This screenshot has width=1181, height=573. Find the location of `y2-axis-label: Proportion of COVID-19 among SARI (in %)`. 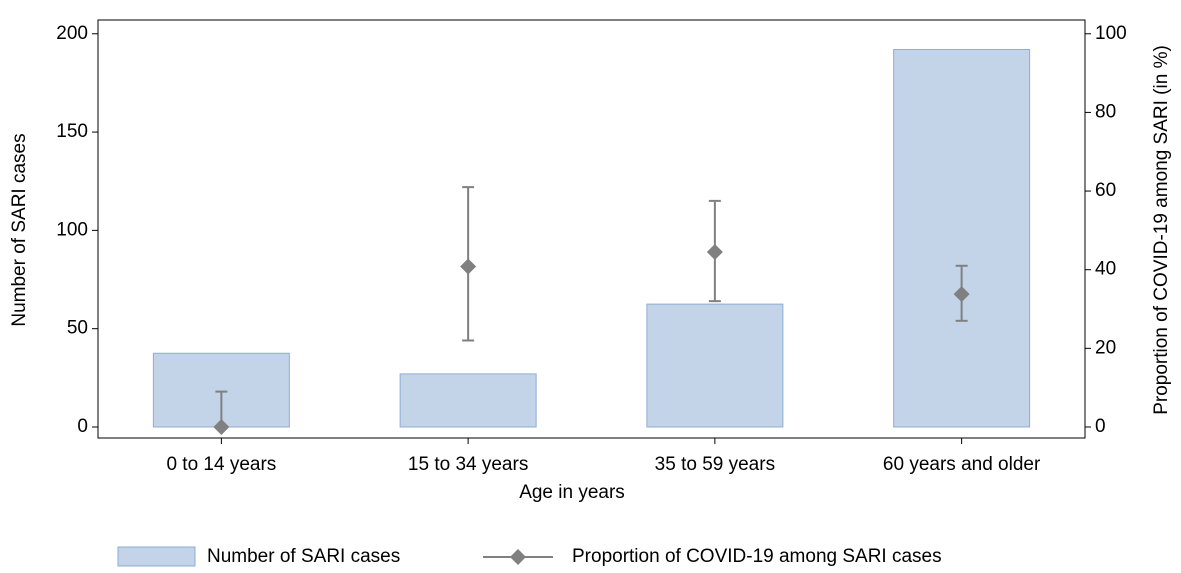

y2-axis-label: Proportion of COVID-19 among SARI (in %) is located at coordinates (1161, 230).